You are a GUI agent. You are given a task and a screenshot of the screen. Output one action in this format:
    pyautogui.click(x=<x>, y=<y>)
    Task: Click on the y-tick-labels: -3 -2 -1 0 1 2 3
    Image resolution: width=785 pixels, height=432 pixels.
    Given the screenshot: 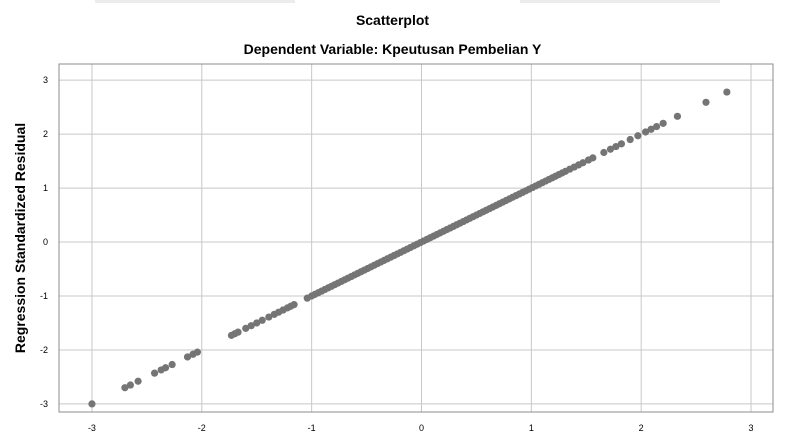 What is the action you would take?
    pyautogui.click(x=44, y=242)
    